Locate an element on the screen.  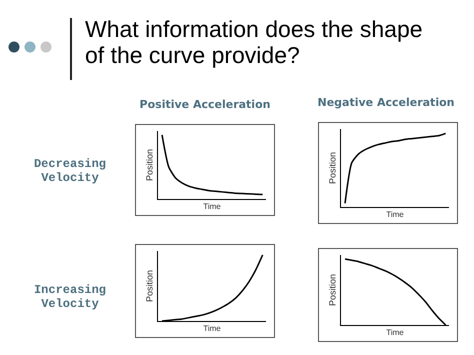
text: Increasing Velocity is located at coordinates (69, 297).